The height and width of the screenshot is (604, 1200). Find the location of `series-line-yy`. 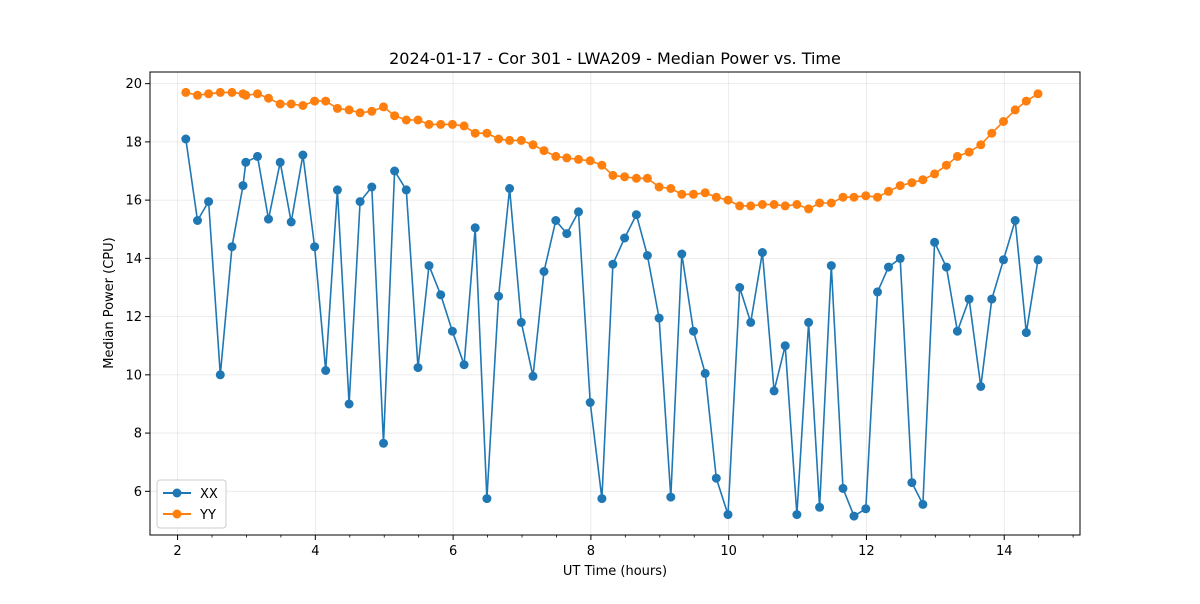

series-line-yy is located at coordinates (612, 150).